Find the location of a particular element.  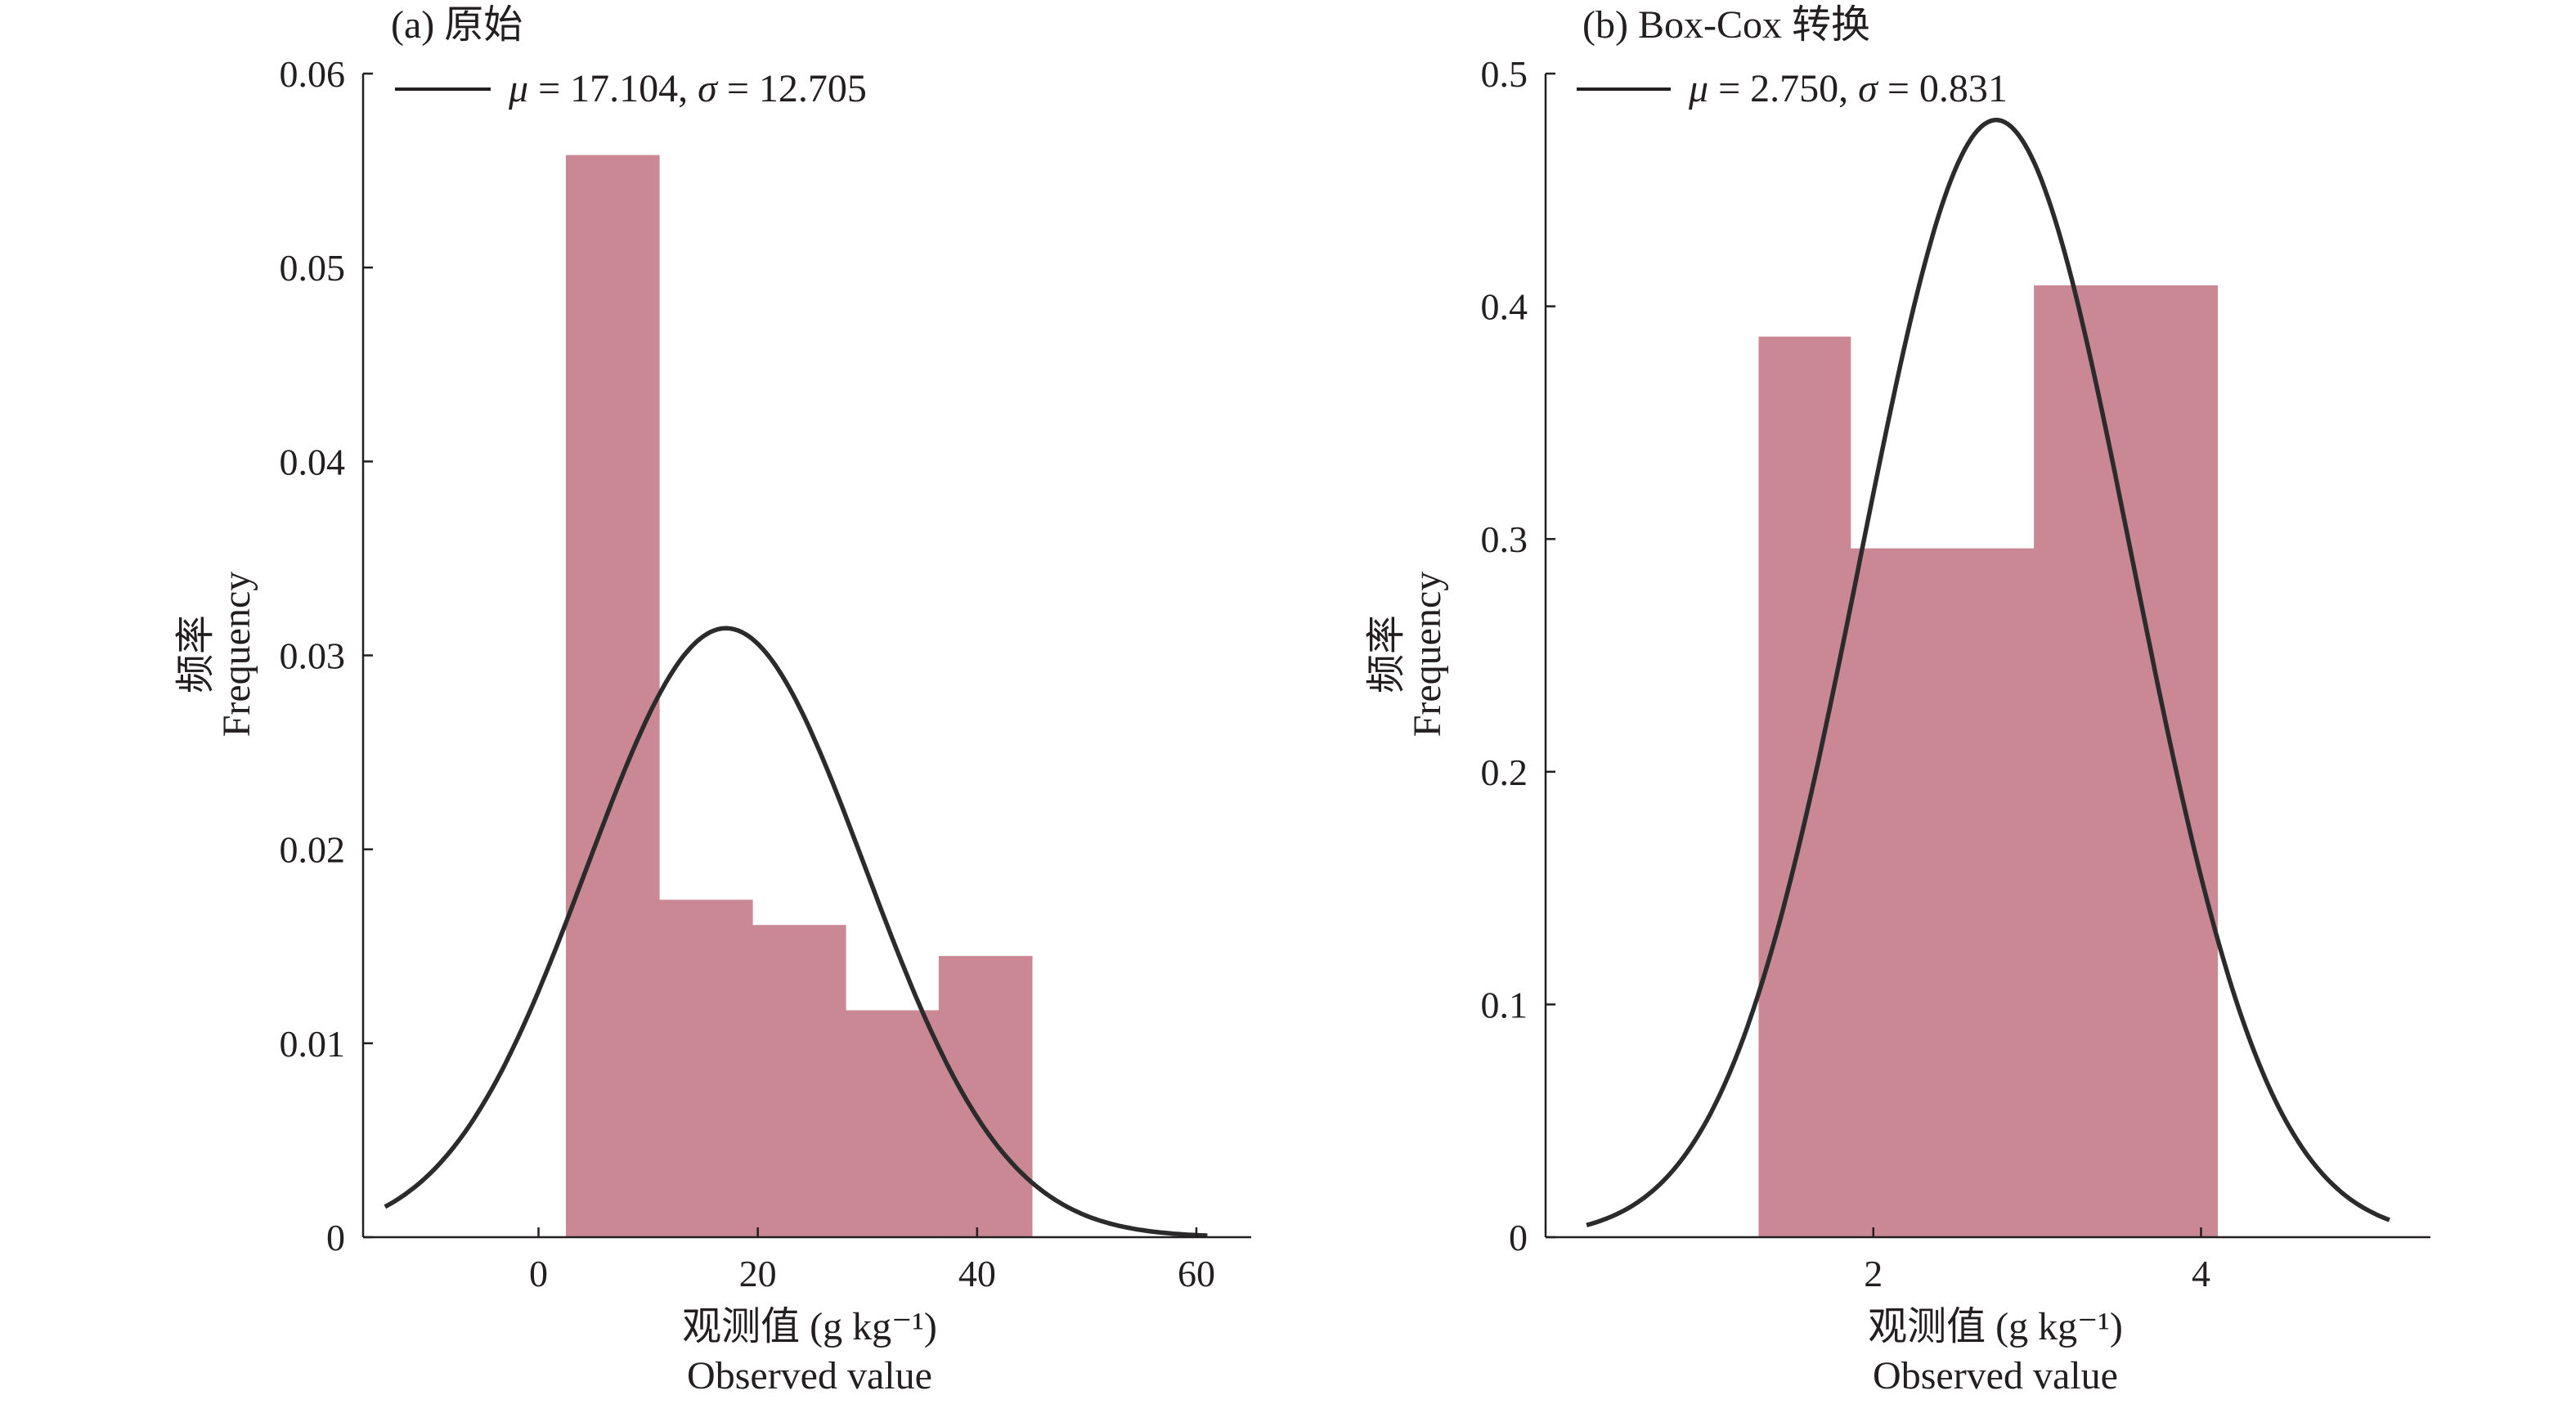

panel-b-y-label-cn-group: 频率 is located at coordinates (1387, 654).